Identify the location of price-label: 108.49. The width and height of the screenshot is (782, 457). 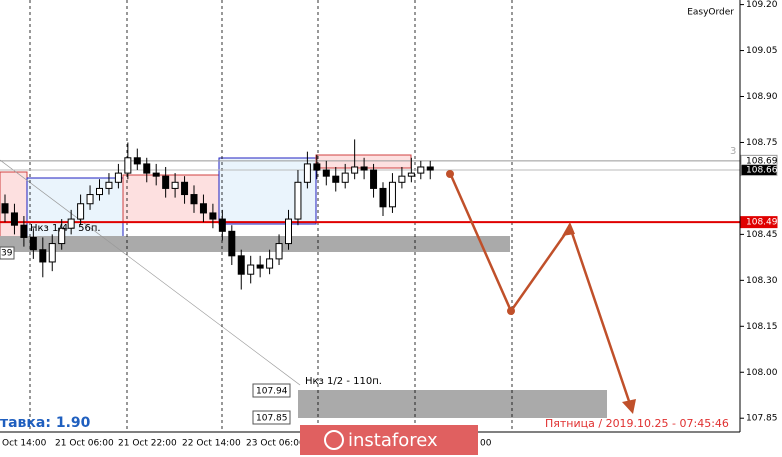
(762, 223).